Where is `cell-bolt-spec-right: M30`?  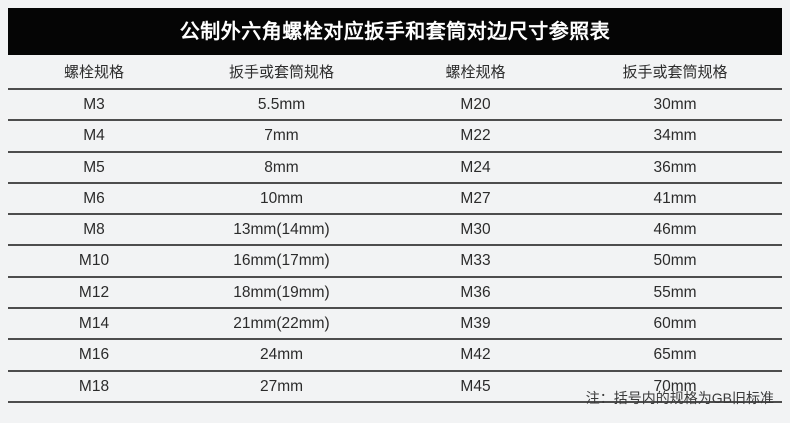
cell-bolt-spec-right: M30 is located at coordinates (475, 230).